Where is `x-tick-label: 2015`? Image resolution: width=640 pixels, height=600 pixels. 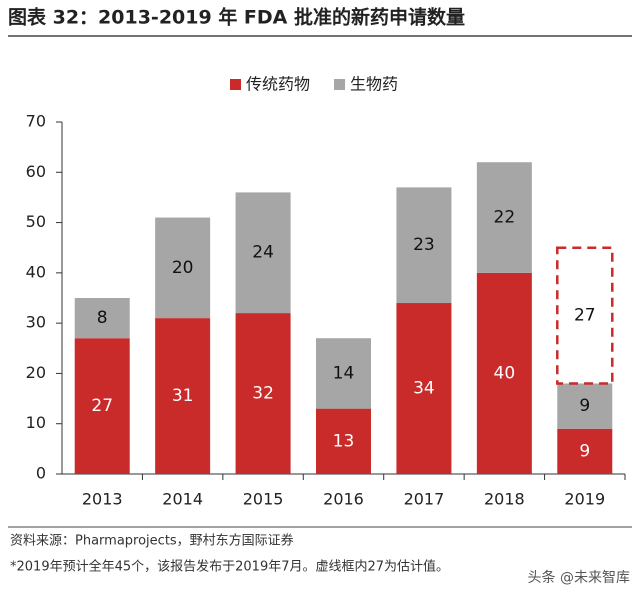 x-tick-label: 2015 is located at coordinates (263, 499).